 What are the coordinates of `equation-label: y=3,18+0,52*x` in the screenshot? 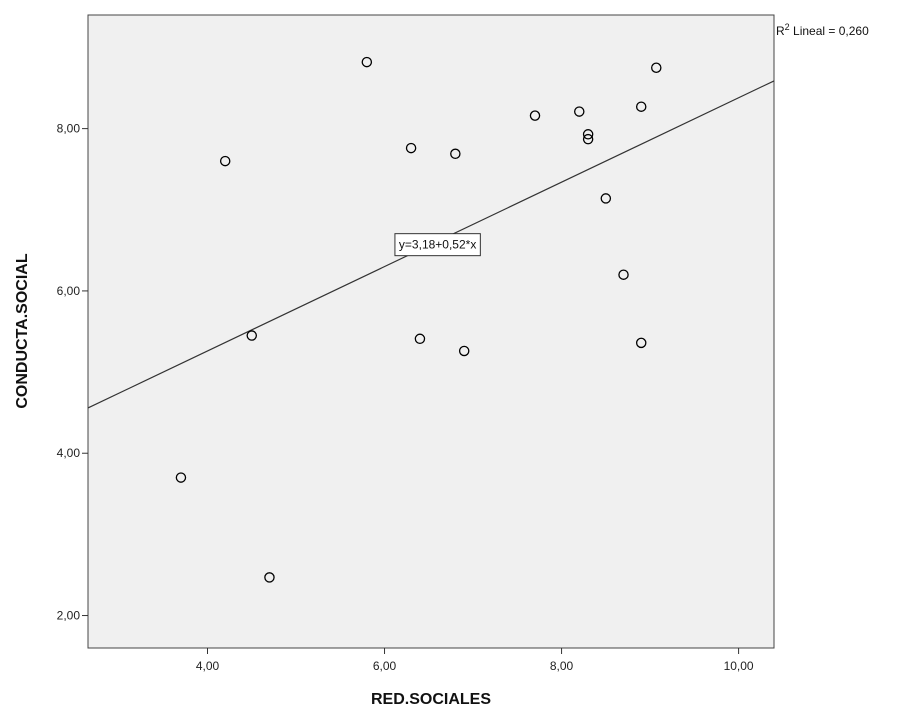 It's located at (437, 245).